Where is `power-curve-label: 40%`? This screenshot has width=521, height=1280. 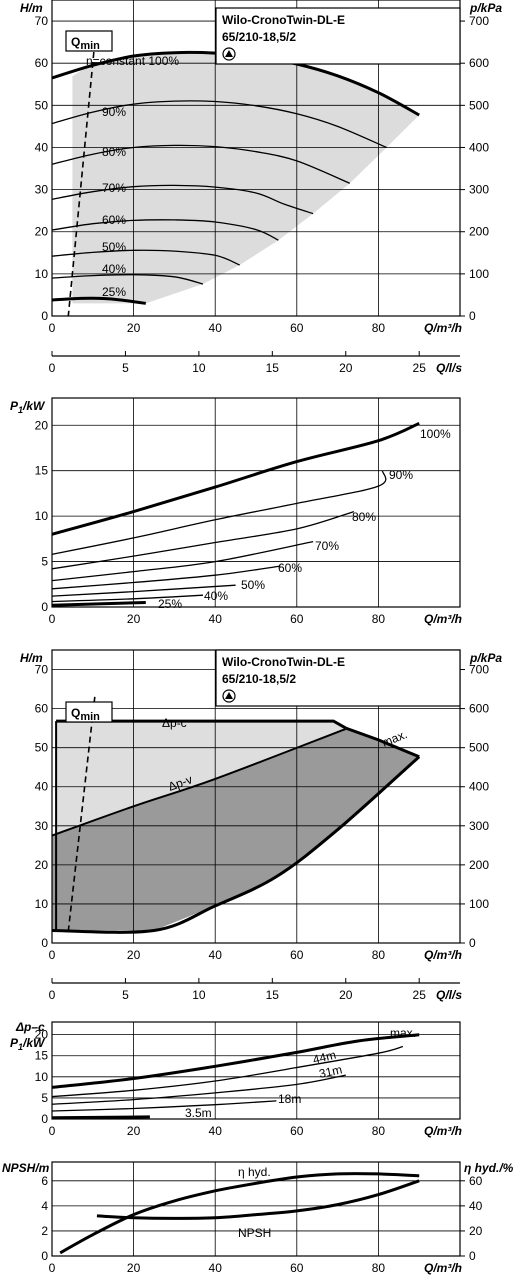 power-curve-label: 40% is located at coordinates (216, 596).